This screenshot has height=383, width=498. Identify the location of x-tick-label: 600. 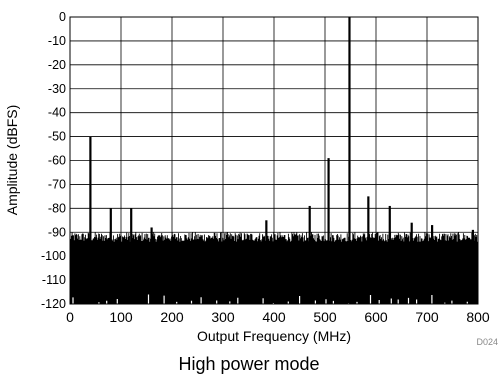
(376, 317).